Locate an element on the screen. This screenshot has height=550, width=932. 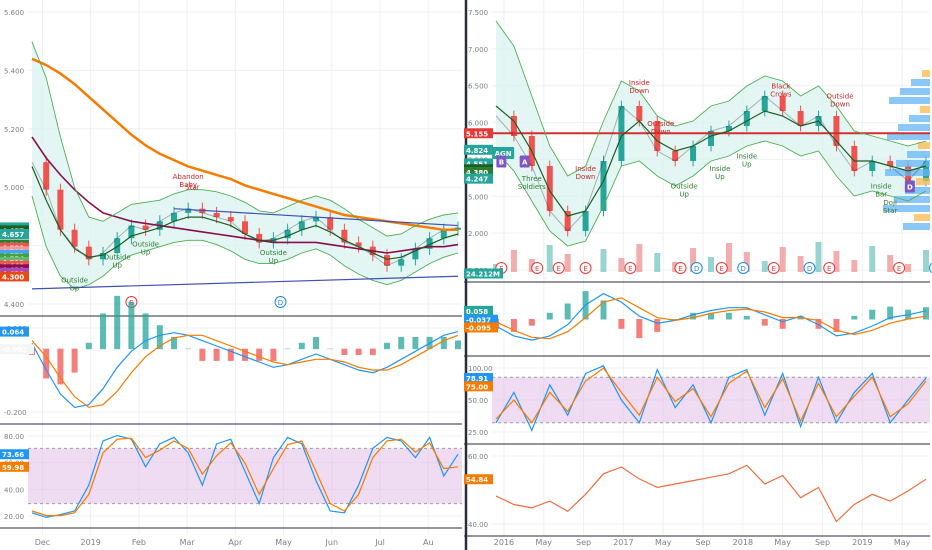
axis-value-tag-label: -0.037 is located at coordinates (478, 321).